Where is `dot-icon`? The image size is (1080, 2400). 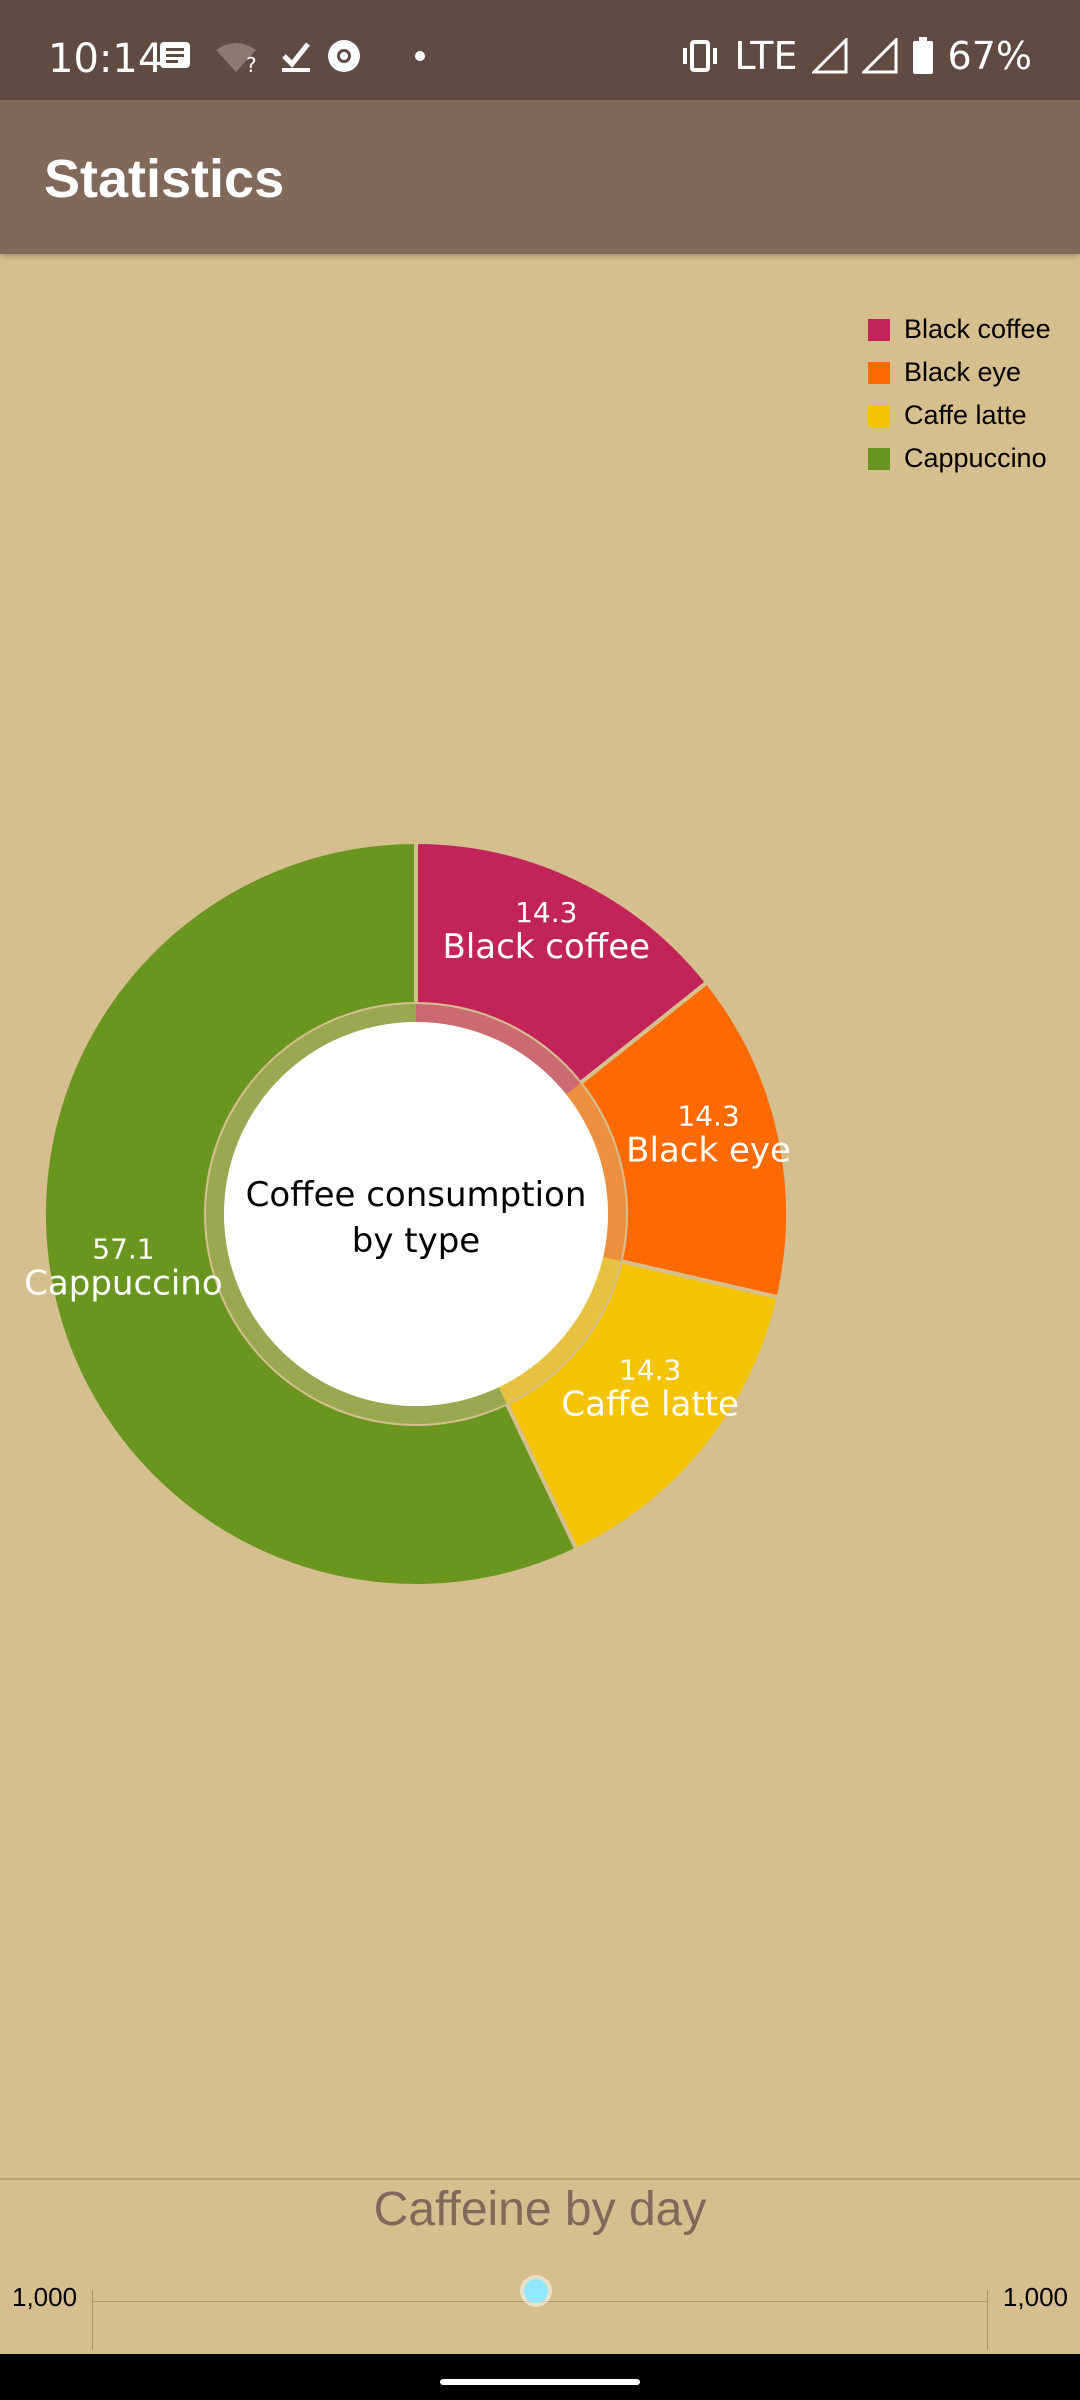
dot-icon is located at coordinates (420, 56).